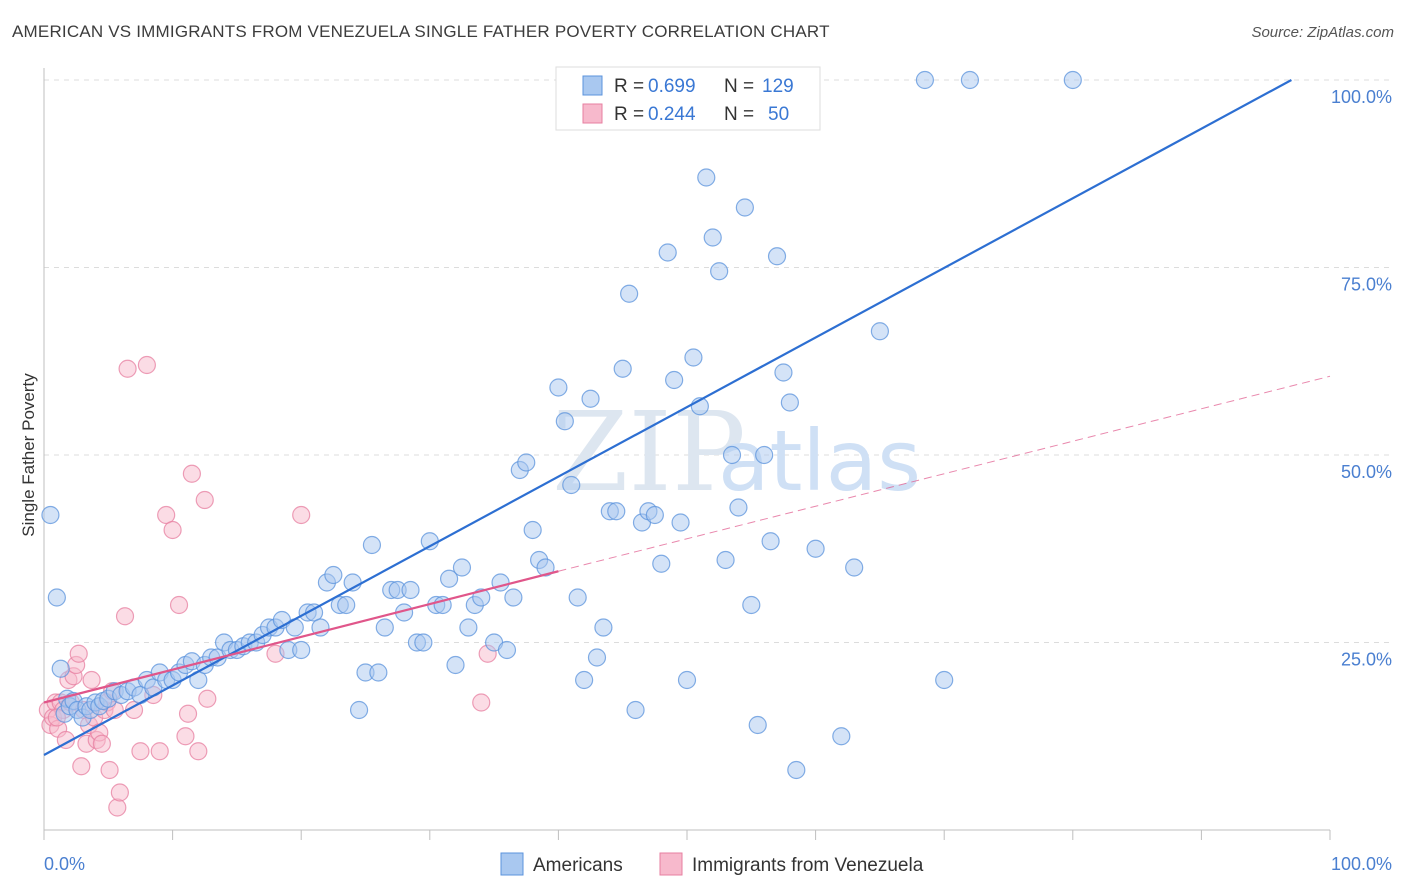 The image size is (1406, 892). What do you see at coordinates (629, 114) in the screenshot?
I see `legend-r-label-venezuela: R =` at bounding box center [629, 114].